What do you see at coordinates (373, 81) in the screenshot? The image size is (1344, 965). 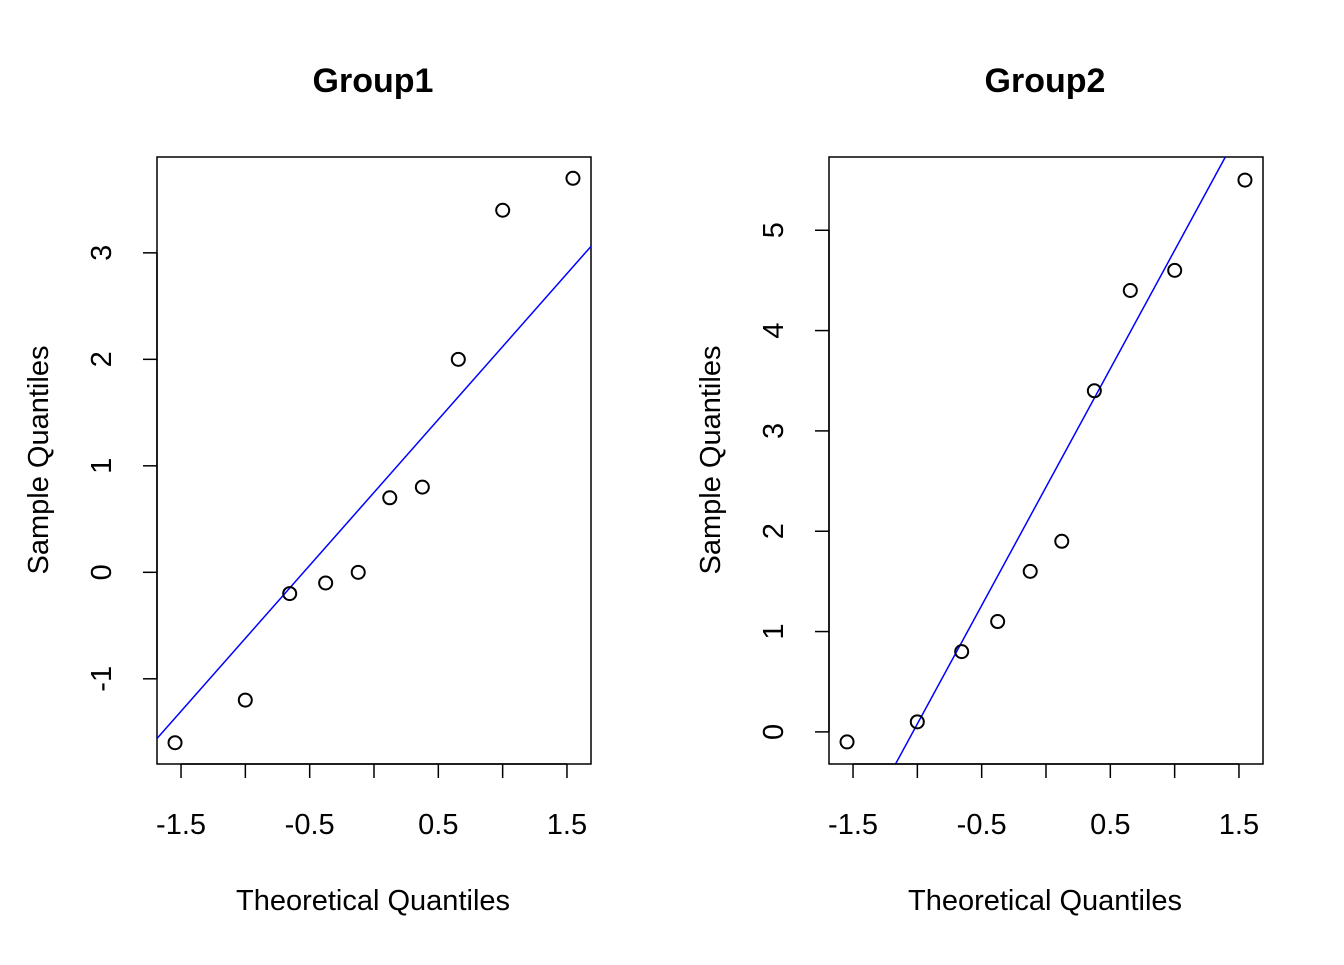 I see `chart-title: Group1` at bounding box center [373, 81].